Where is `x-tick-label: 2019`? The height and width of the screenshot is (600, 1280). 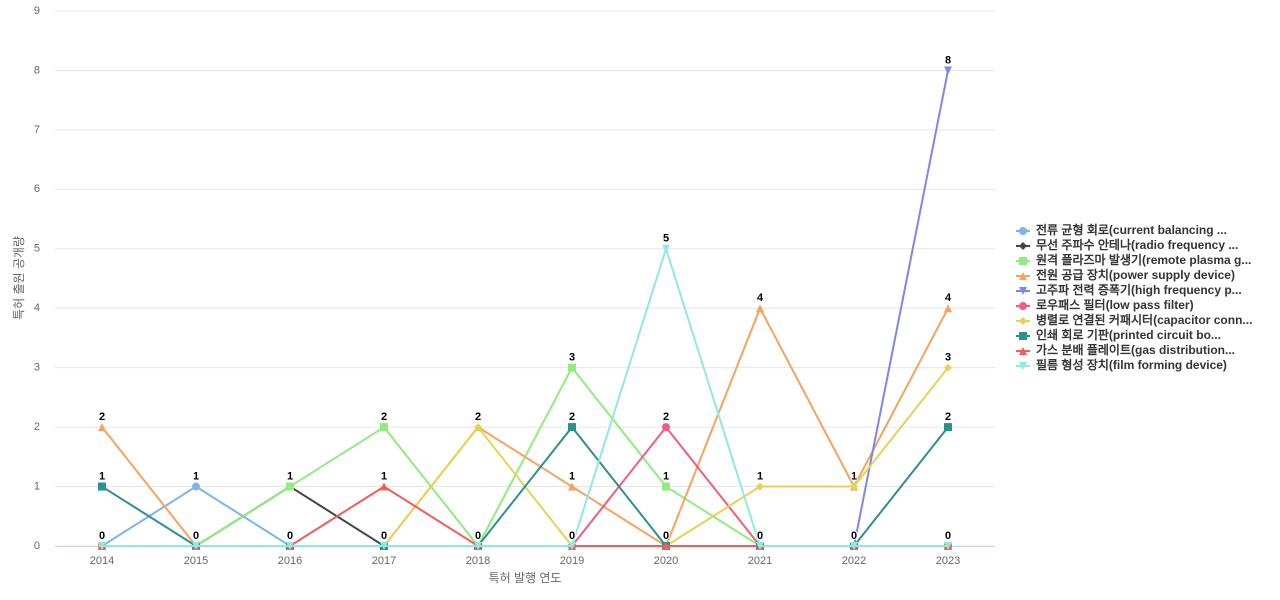 x-tick-label: 2019 is located at coordinates (572, 561).